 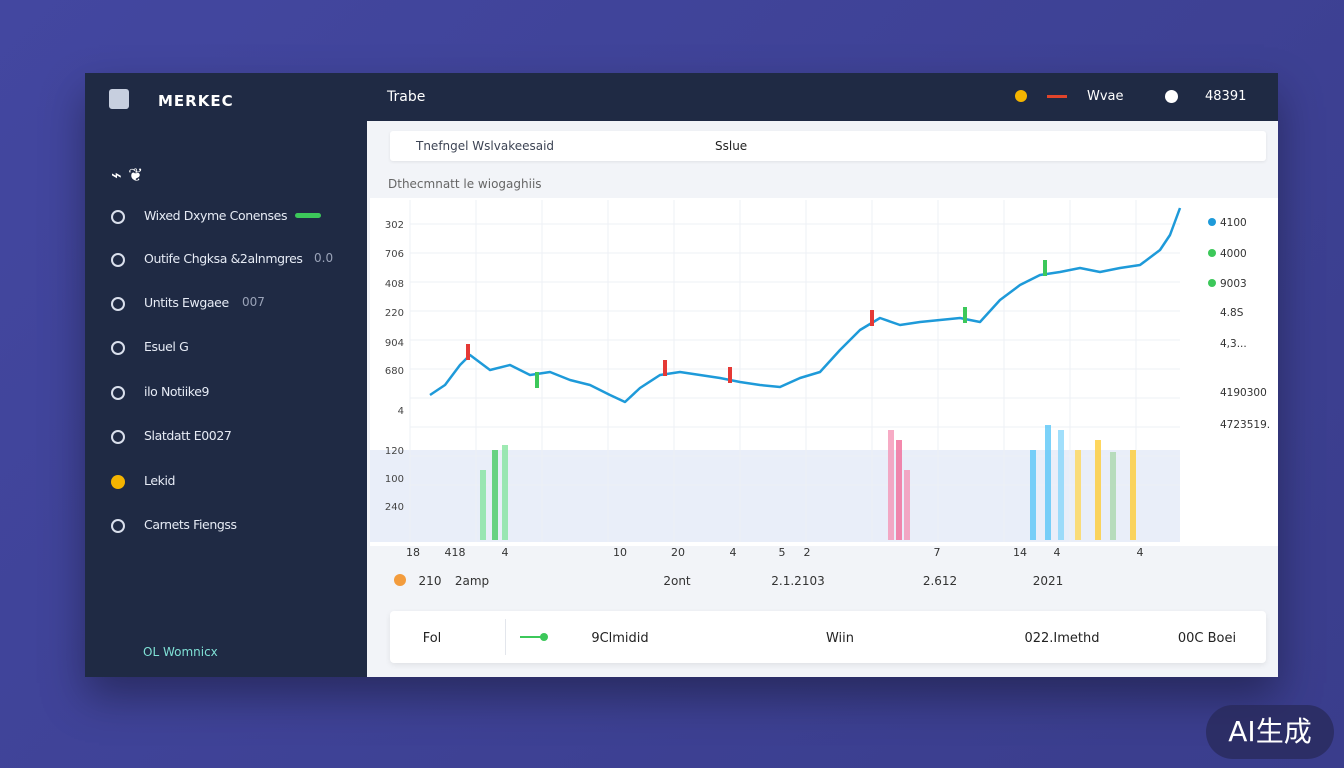 What do you see at coordinates (253, 302) in the screenshot?
I see `menu-value: 007` at bounding box center [253, 302].